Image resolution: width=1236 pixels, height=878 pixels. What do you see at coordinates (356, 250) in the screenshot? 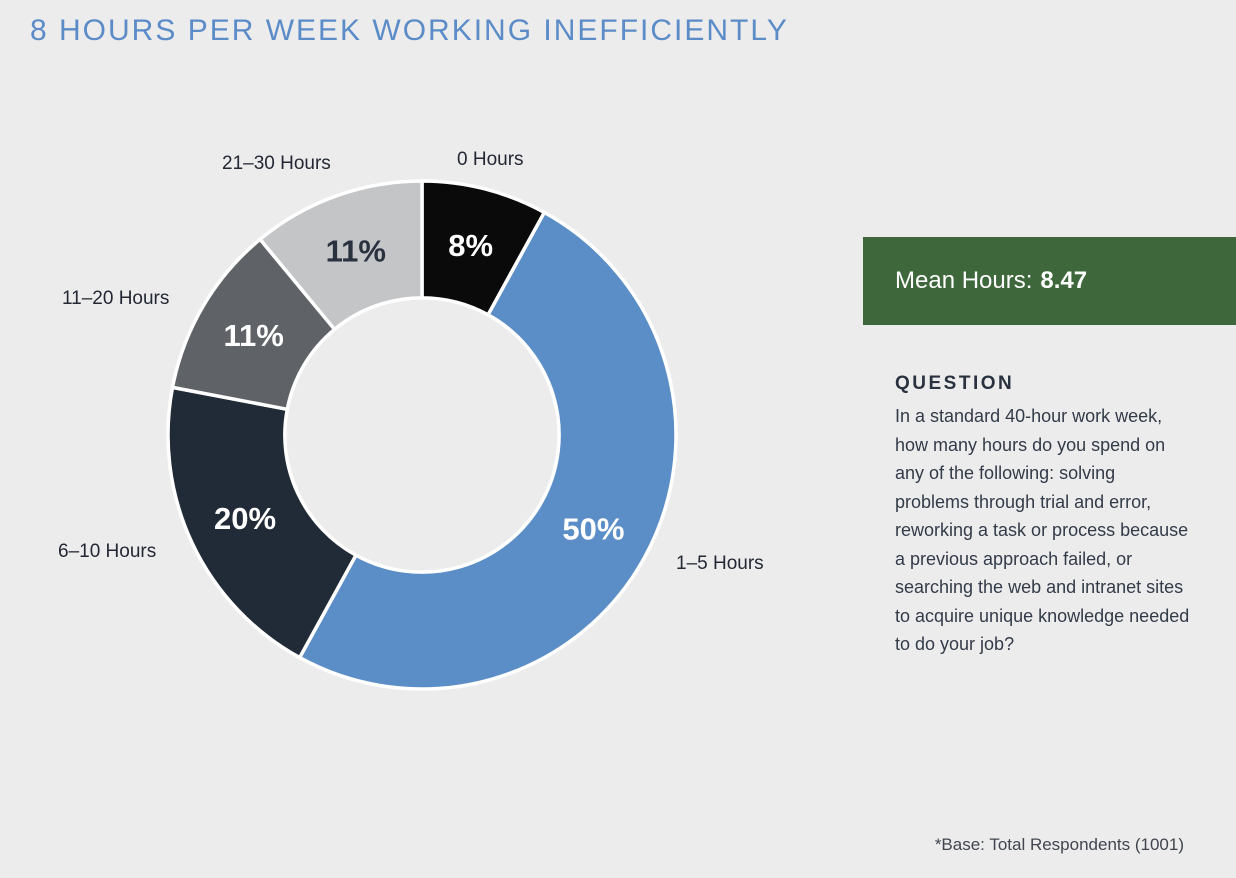
I see `donut-slice-value-4: 11%` at bounding box center [356, 250].